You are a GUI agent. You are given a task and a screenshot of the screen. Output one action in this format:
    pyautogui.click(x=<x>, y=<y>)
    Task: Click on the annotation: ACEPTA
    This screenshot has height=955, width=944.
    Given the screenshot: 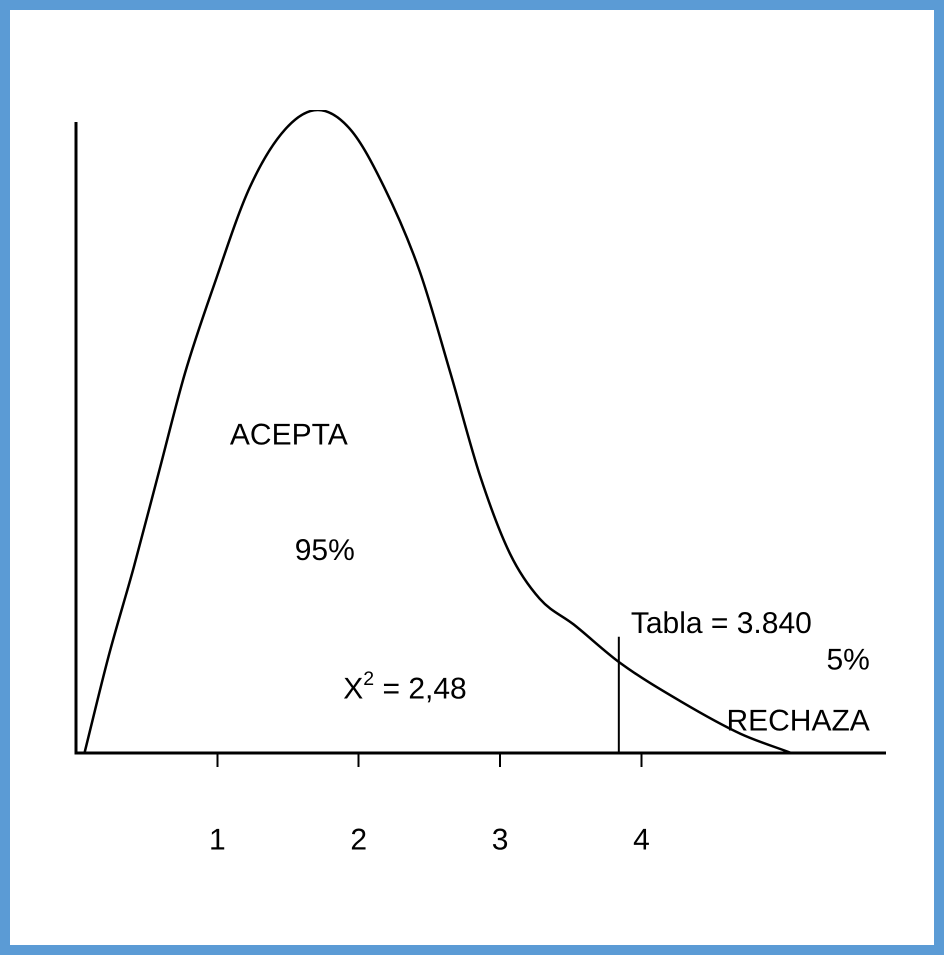 What is the action you would take?
    pyautogui.click(x=289, y=435)
    